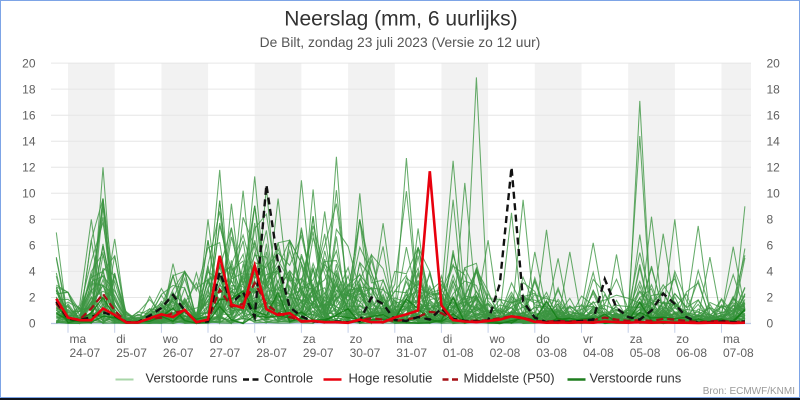  What do you see at coordinates (749, 391) in the screenshot?
I see `svg-text: Bron: ECMWF/KNMI` at bounding box center [749, 391].